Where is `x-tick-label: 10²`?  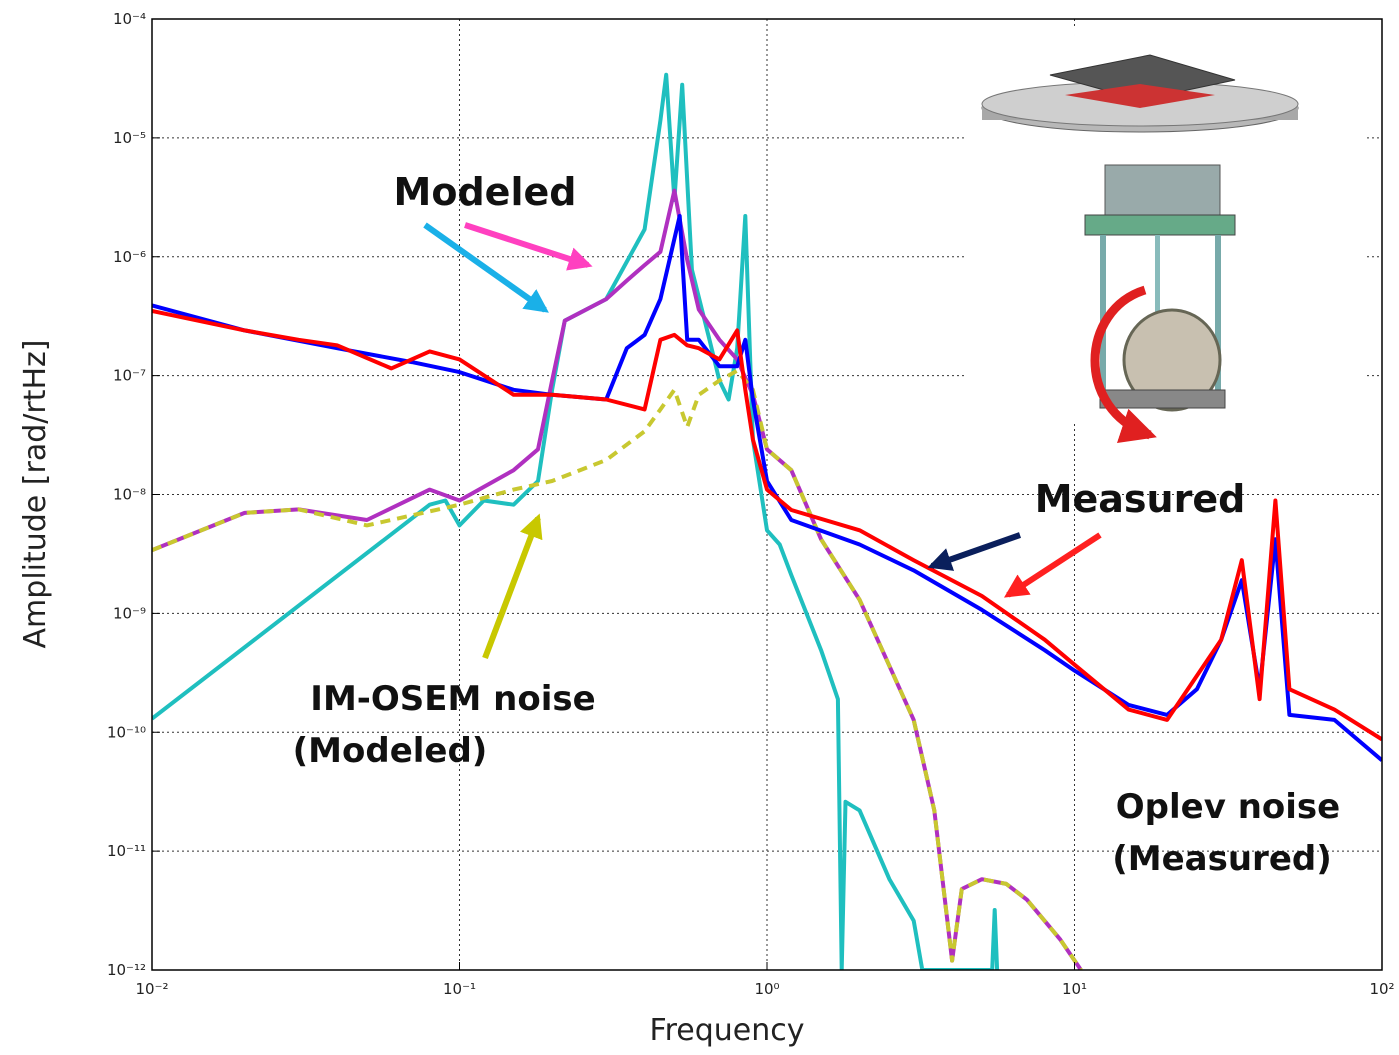 x-tick-label: 10² is located at coordinates (1381, 989).